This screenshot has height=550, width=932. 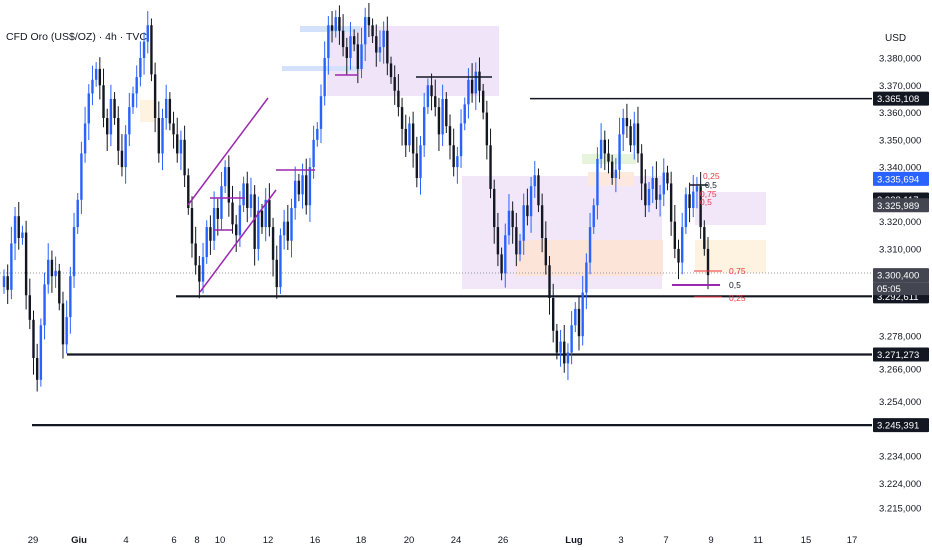 I want to click on price-label-text: 3.292,611, so click(x=898, y=297).